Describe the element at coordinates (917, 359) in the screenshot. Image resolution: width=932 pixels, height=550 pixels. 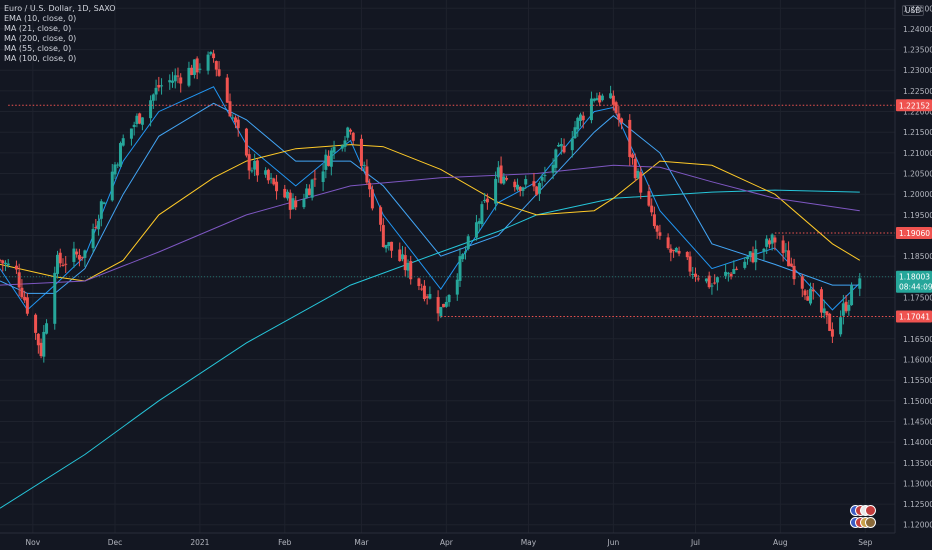
I see `price-tick-label: 1.16000` at that location.